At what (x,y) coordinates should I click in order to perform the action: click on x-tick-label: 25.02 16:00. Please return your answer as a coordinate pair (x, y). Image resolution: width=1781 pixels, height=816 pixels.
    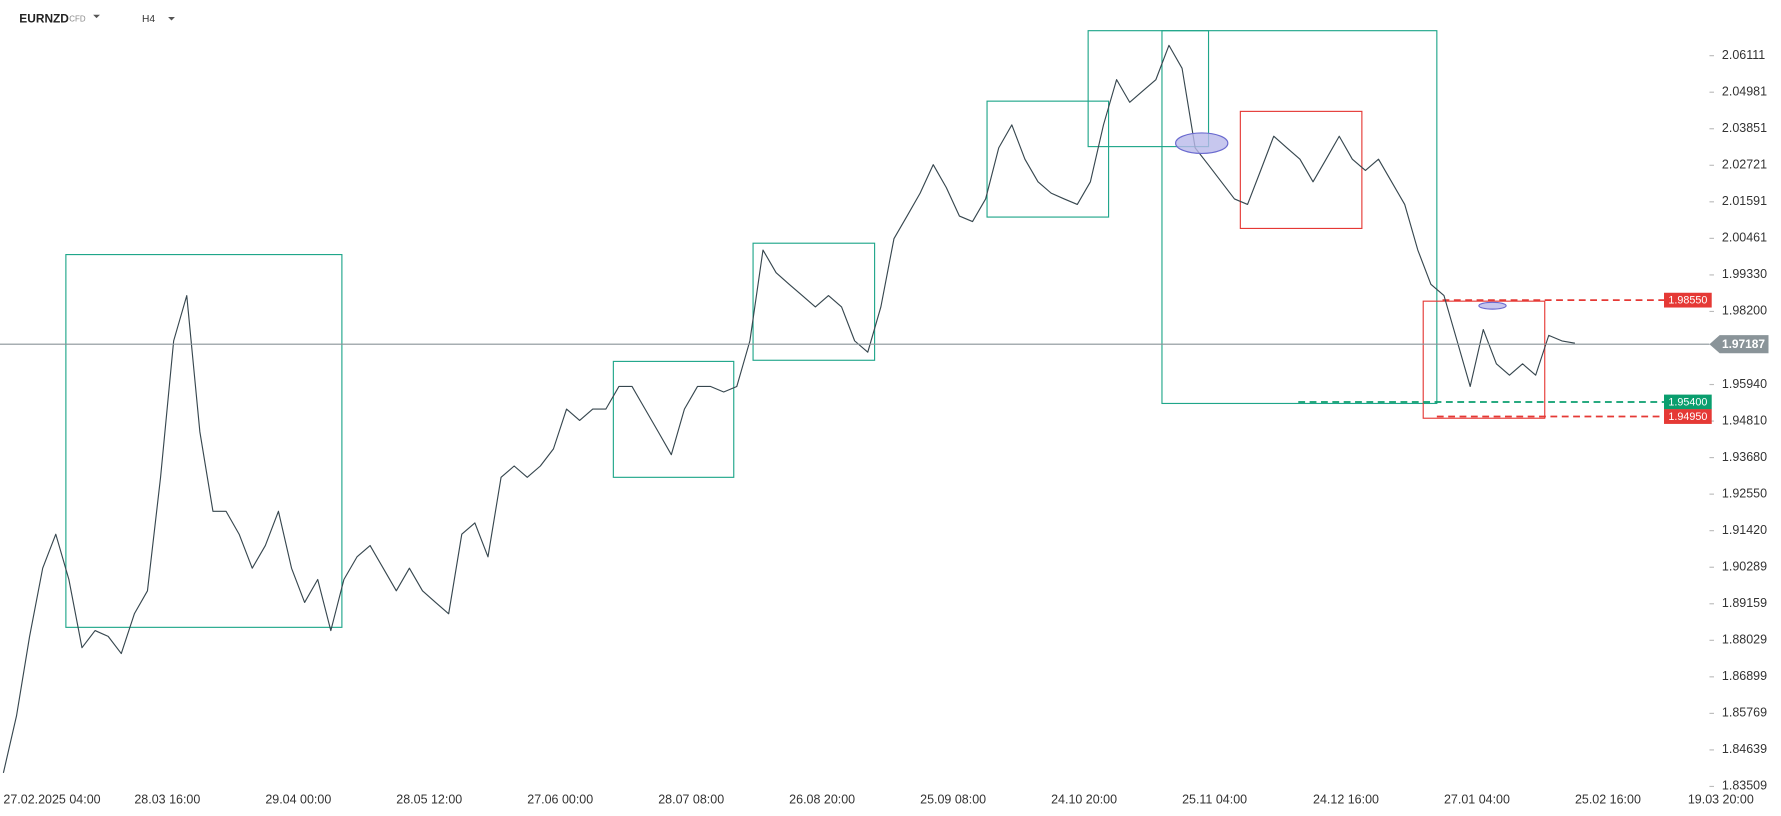
    Looking at the image, I should click on (1608, 799).